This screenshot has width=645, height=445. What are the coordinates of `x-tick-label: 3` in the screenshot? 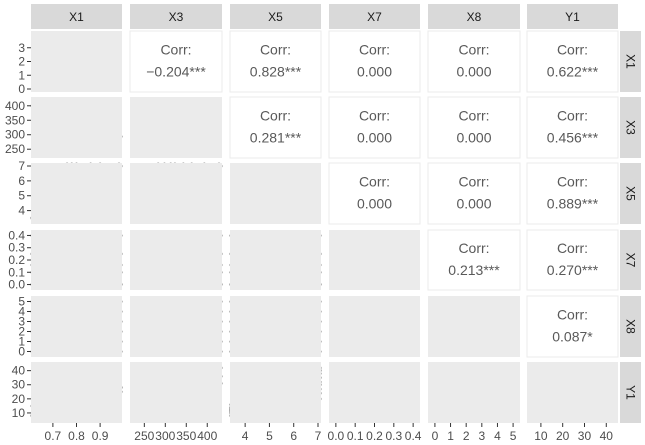 It's located at (481, 436).